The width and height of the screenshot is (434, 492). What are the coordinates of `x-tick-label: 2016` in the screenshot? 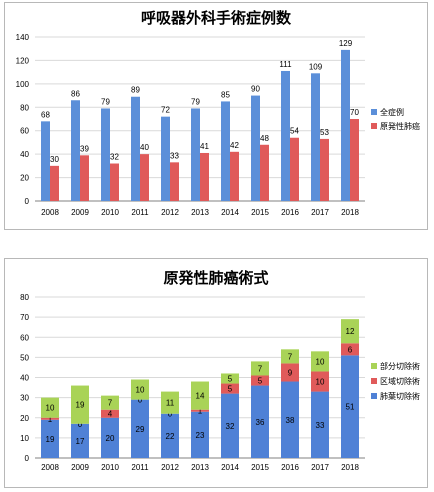 It's located at (290, 212).